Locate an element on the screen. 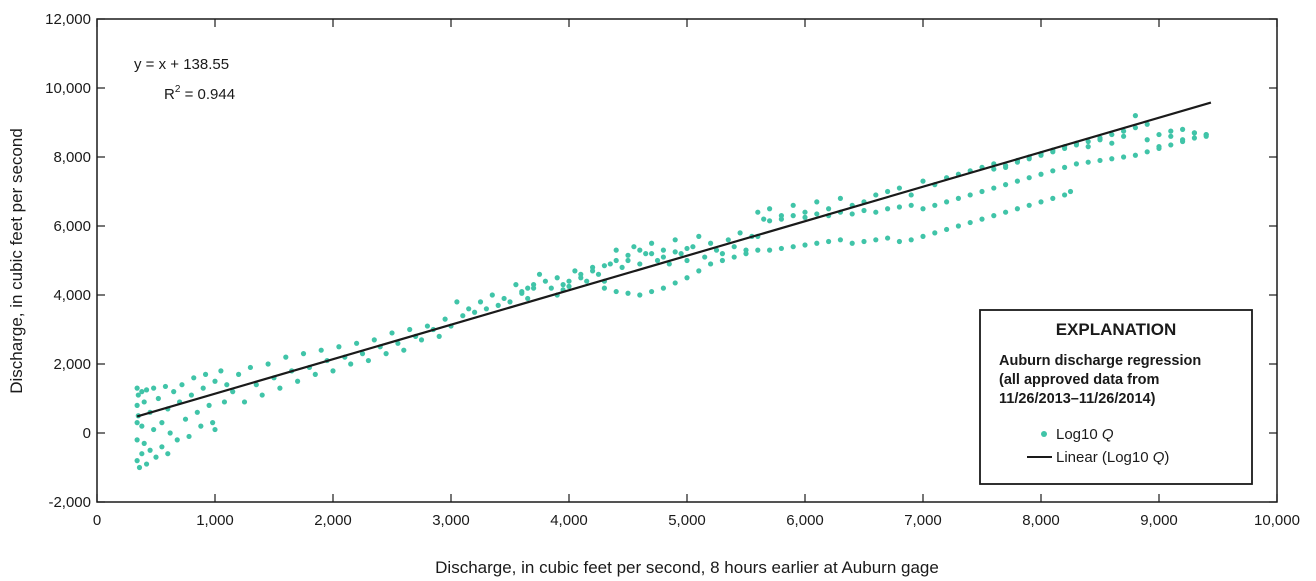  legend-entry-label-italic: Q is located at coordinates (1159, 457).